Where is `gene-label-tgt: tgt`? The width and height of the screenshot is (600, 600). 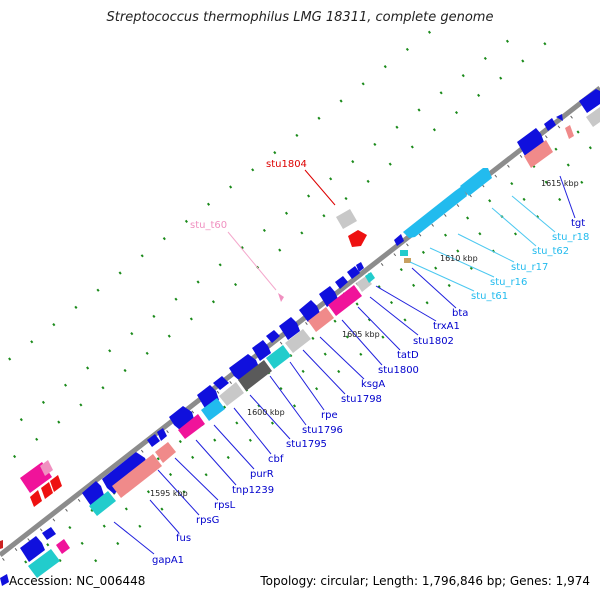
gene-label-tgt: tgt is located at coordinates (578, 223).